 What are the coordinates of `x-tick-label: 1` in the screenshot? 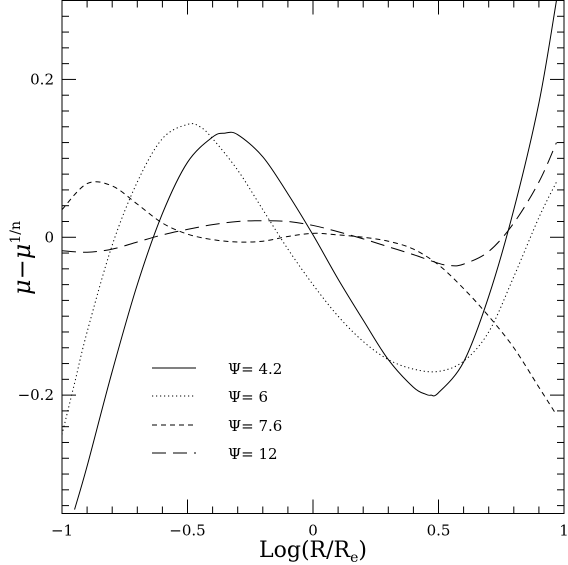 It's located at (563, 531).